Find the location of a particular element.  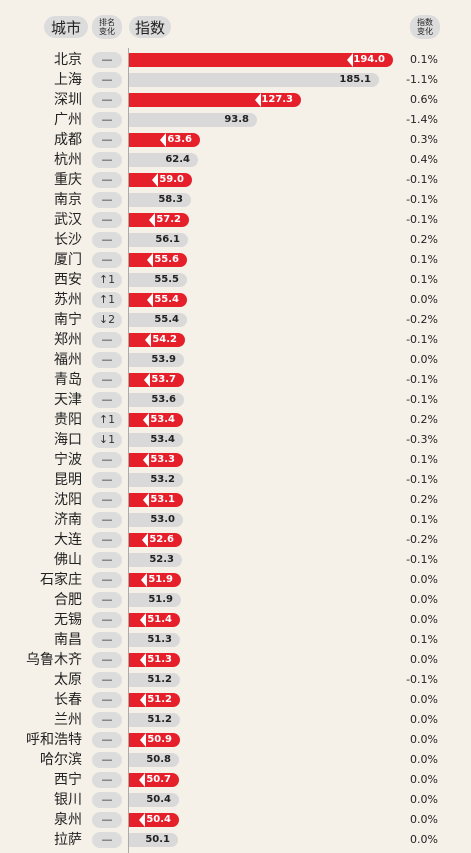

bar-value-label: 55.5 is located at coordinates (166, 279).